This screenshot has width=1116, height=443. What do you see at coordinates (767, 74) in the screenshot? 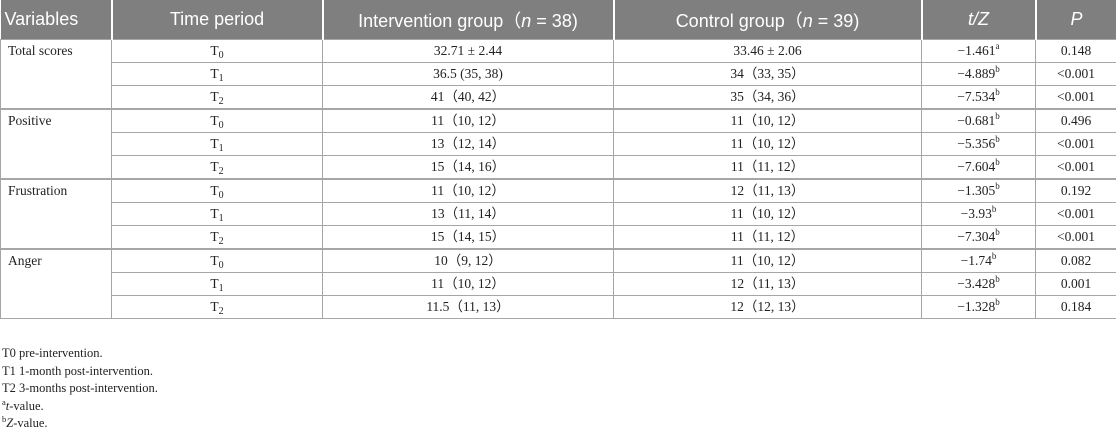
I see `control-cell: 34（33, 35）` at bounding box center [767, 74].